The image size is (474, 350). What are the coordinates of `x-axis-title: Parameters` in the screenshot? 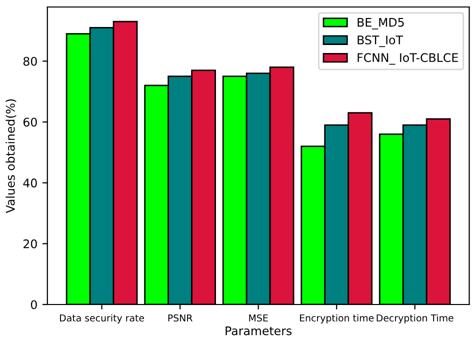 It's located at (259, 331).